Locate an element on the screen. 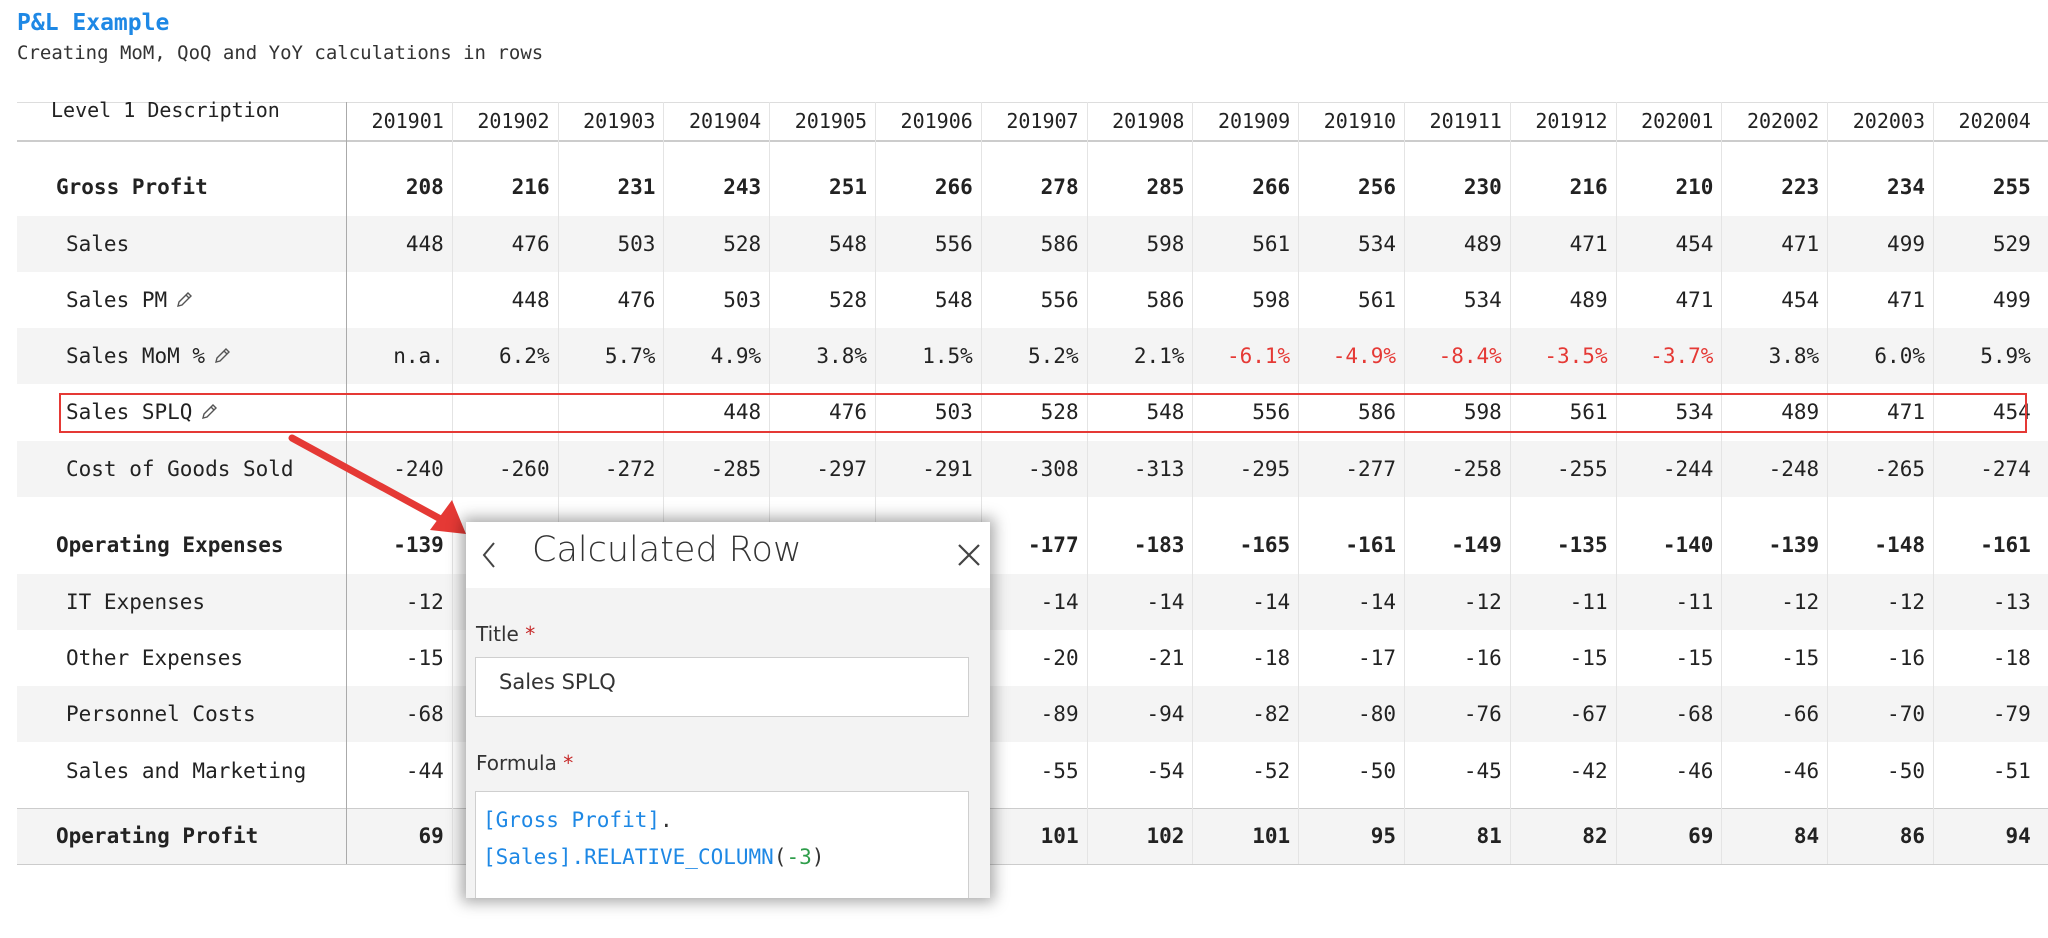 The height and width of the screenshot is (938, 2048). row-shading is located at coordinates (1032, 836).